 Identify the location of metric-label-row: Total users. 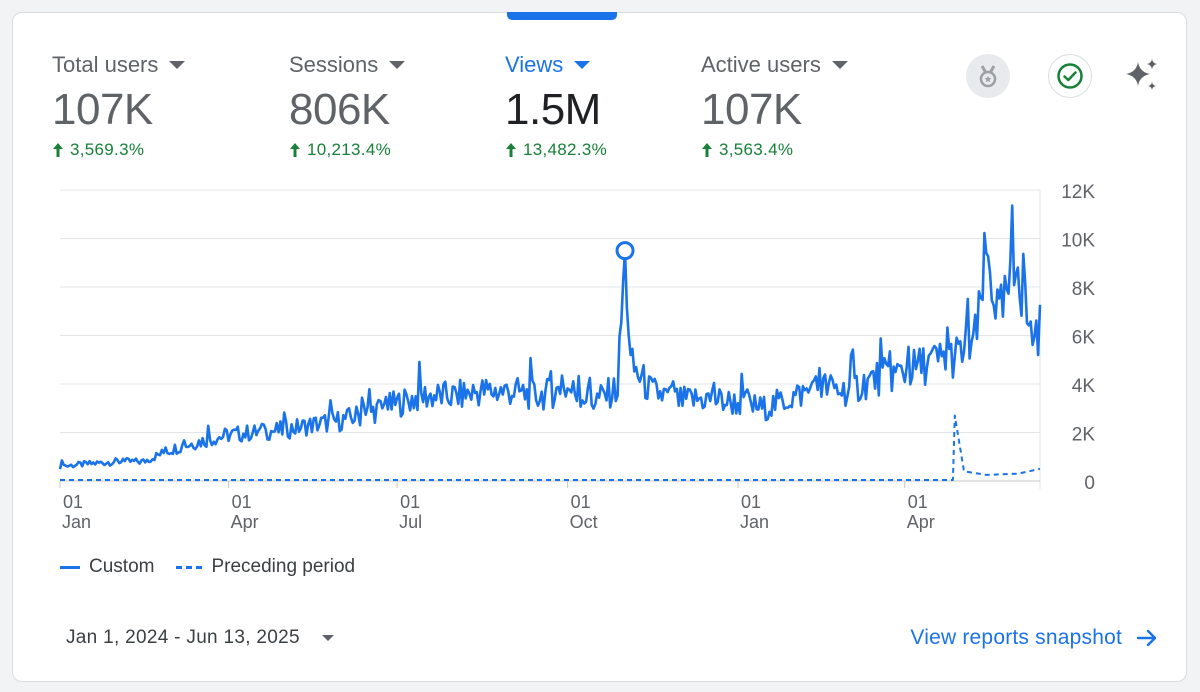
(119, 65).